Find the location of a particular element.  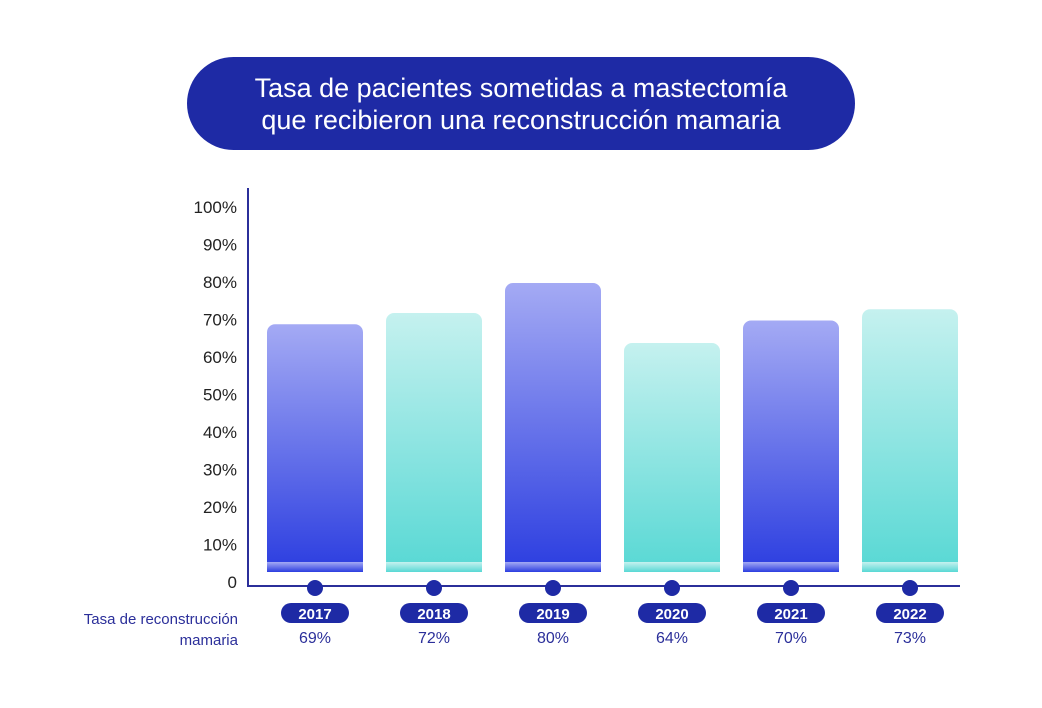

y-tick-label: 60% is located at coordinates (220, 357).